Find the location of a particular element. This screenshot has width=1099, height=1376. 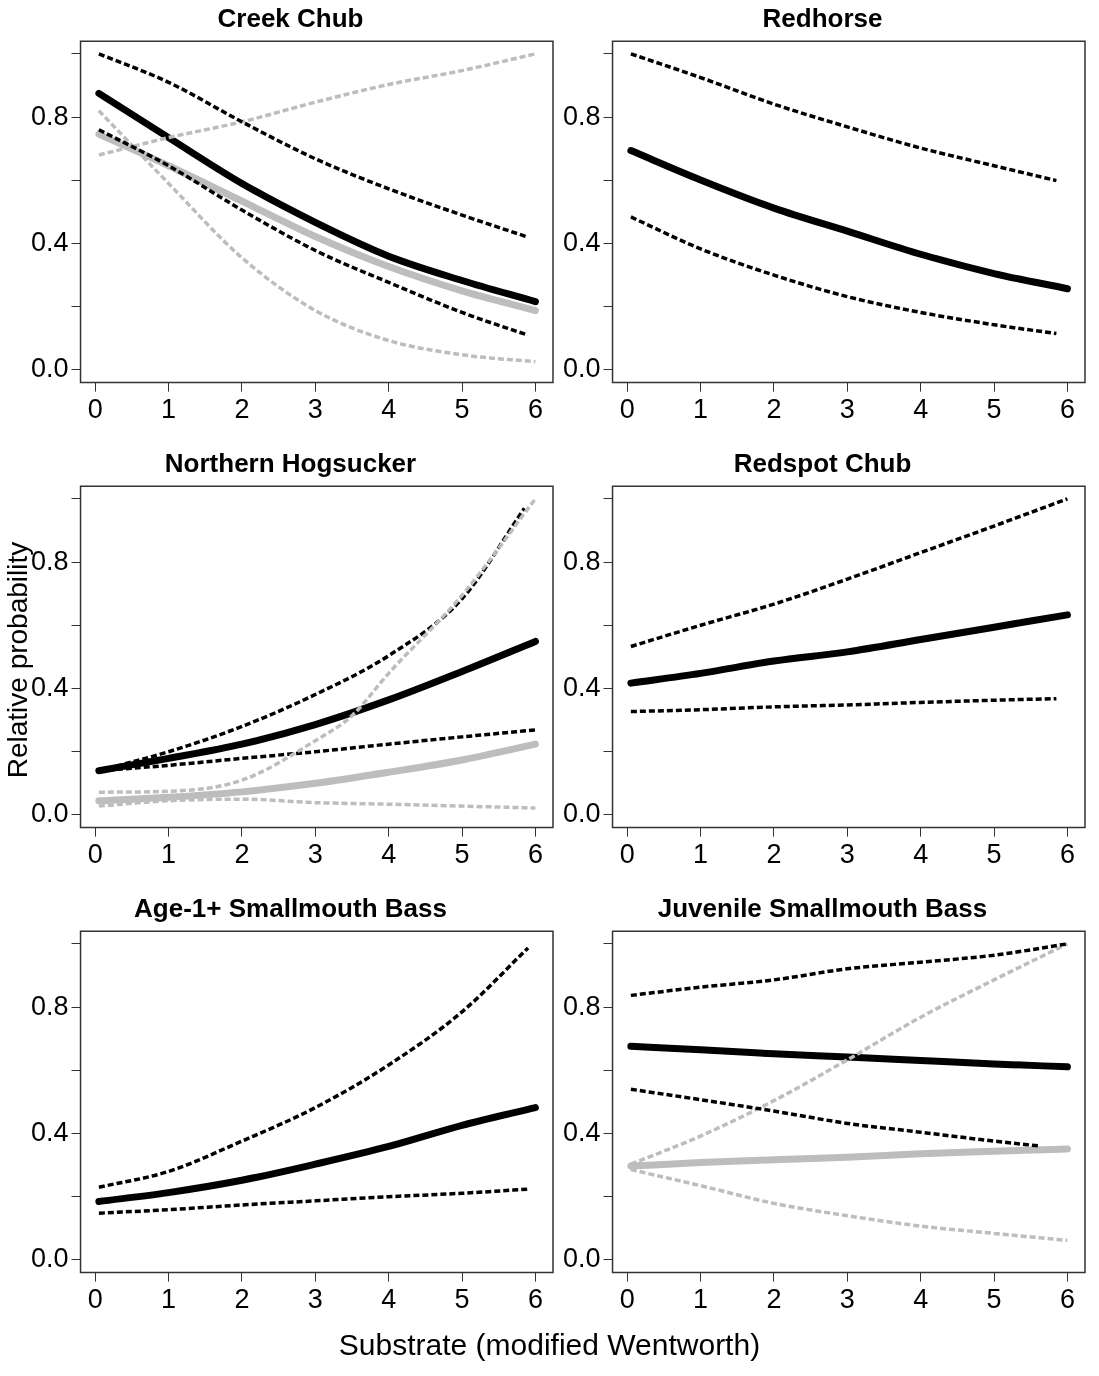

chart-title: Northern Hogsucker is located at coordinates (290, 462).